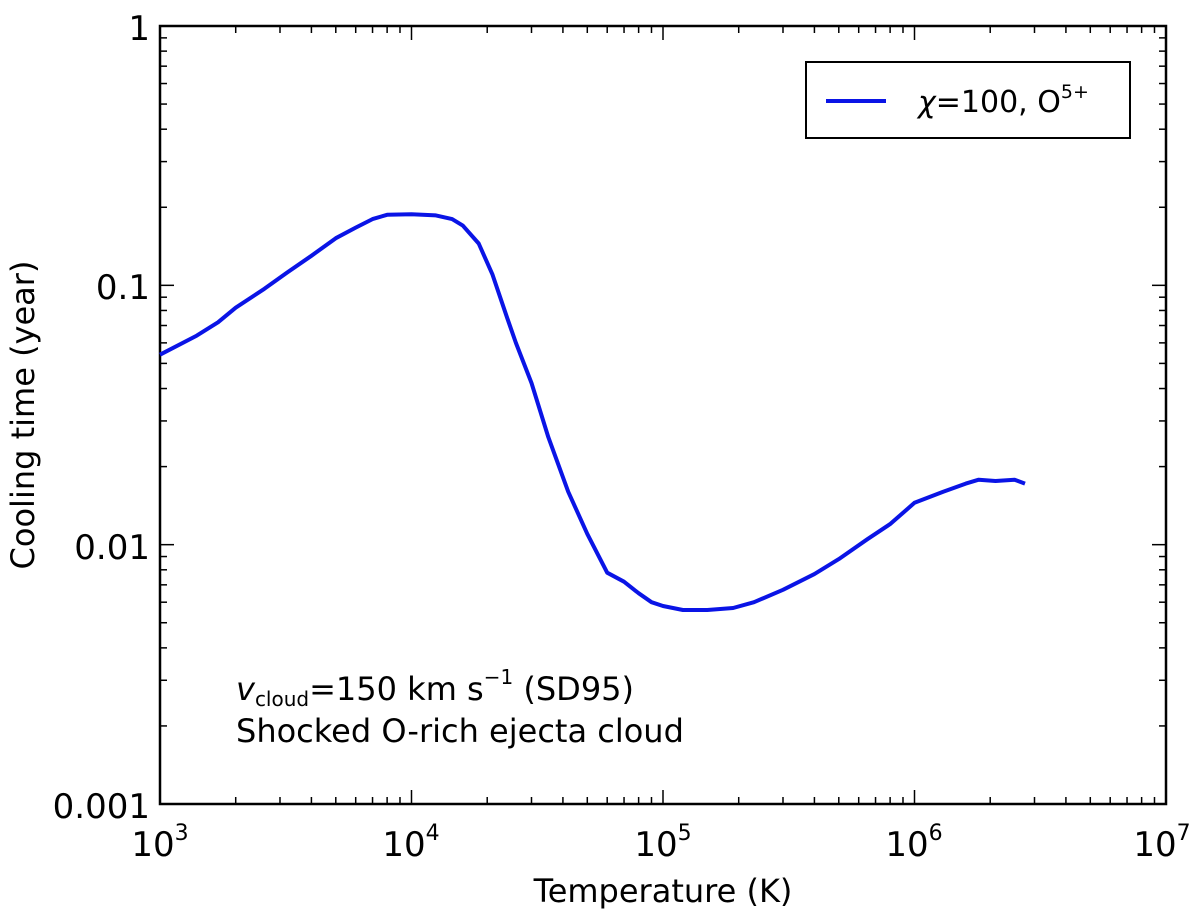  What do you see at coordinates (101, 807) in the screenshot?
I see `y-tick-label-0.001: 0.001` at bounding box center [101, 807].